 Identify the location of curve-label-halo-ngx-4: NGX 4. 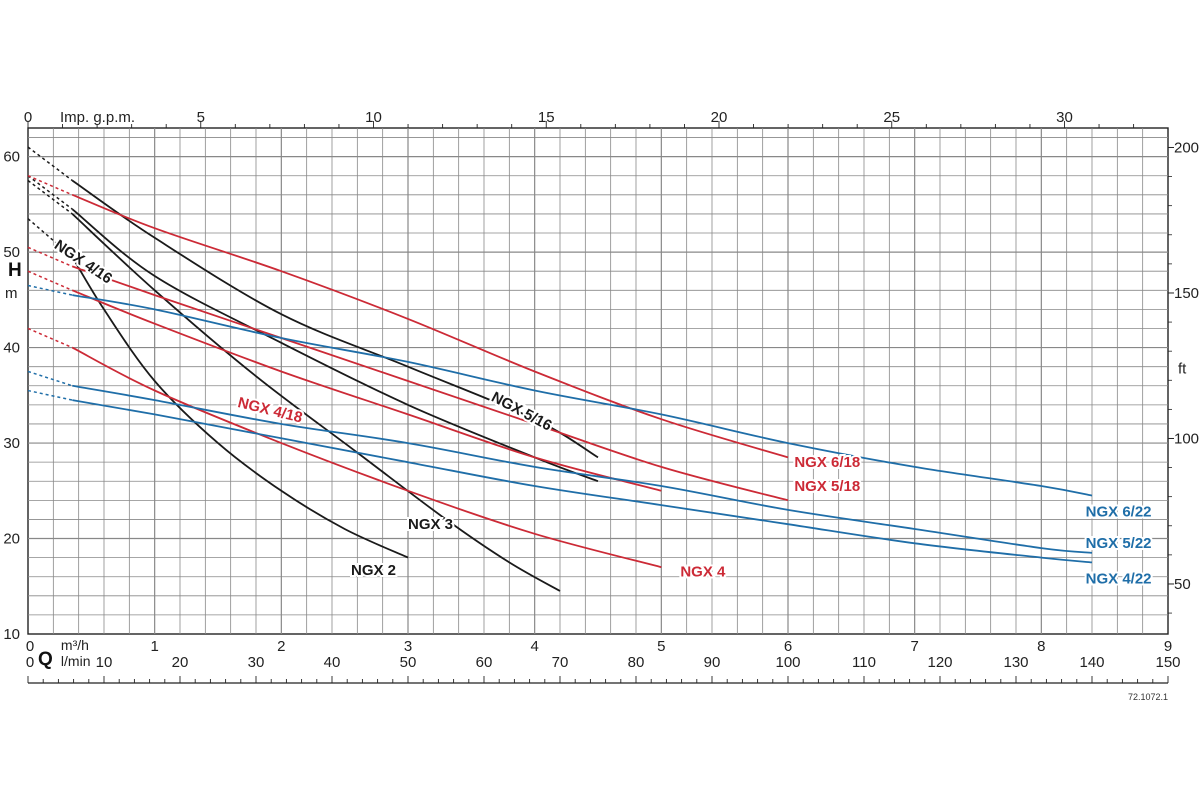
(703, 572).